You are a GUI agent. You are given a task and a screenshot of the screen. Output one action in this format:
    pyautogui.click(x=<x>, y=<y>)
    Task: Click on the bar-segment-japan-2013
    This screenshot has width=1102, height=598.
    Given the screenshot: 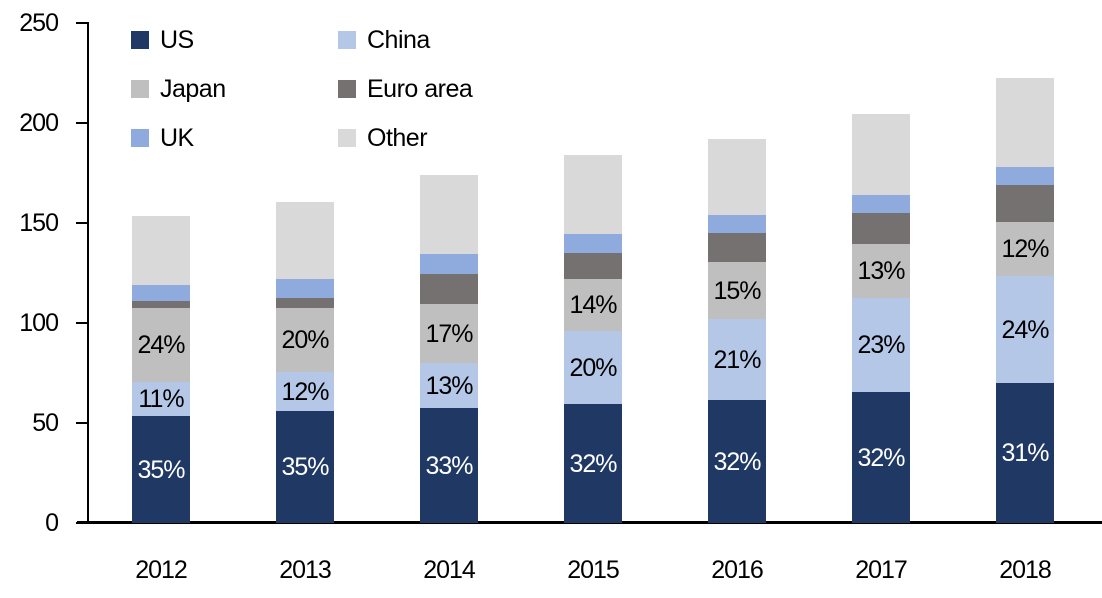 What is the action you would take?
    pyautogui.click(x=305, y=340)
    